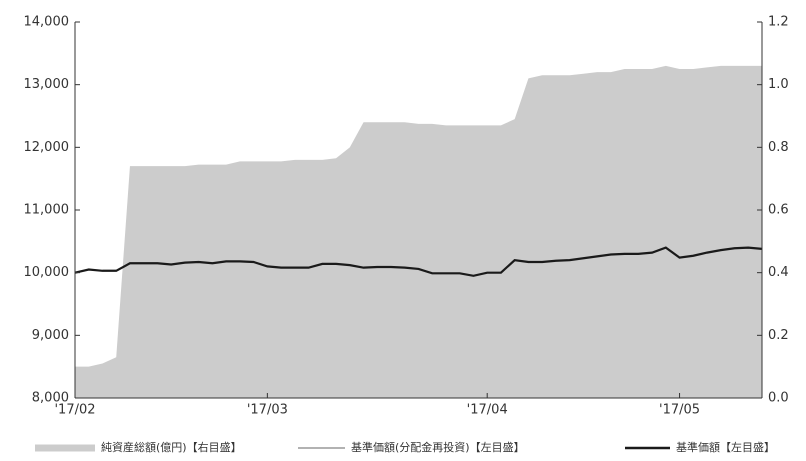 The height and width of the screenshot is (461, 806). Describe the element at coordinates (47, 210) in the screenshot. I see `y-tick-label: 11,000` at that location.